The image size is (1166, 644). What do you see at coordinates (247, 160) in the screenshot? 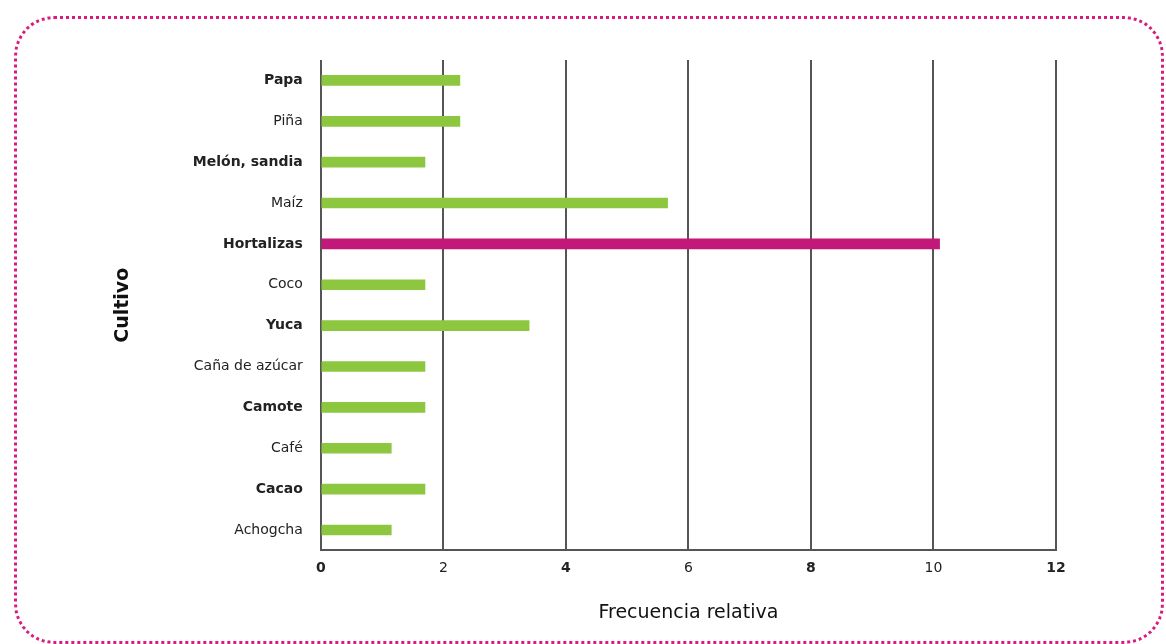
I see `y-tick-label: Melón, sandia` at bounding box center [247, 160].